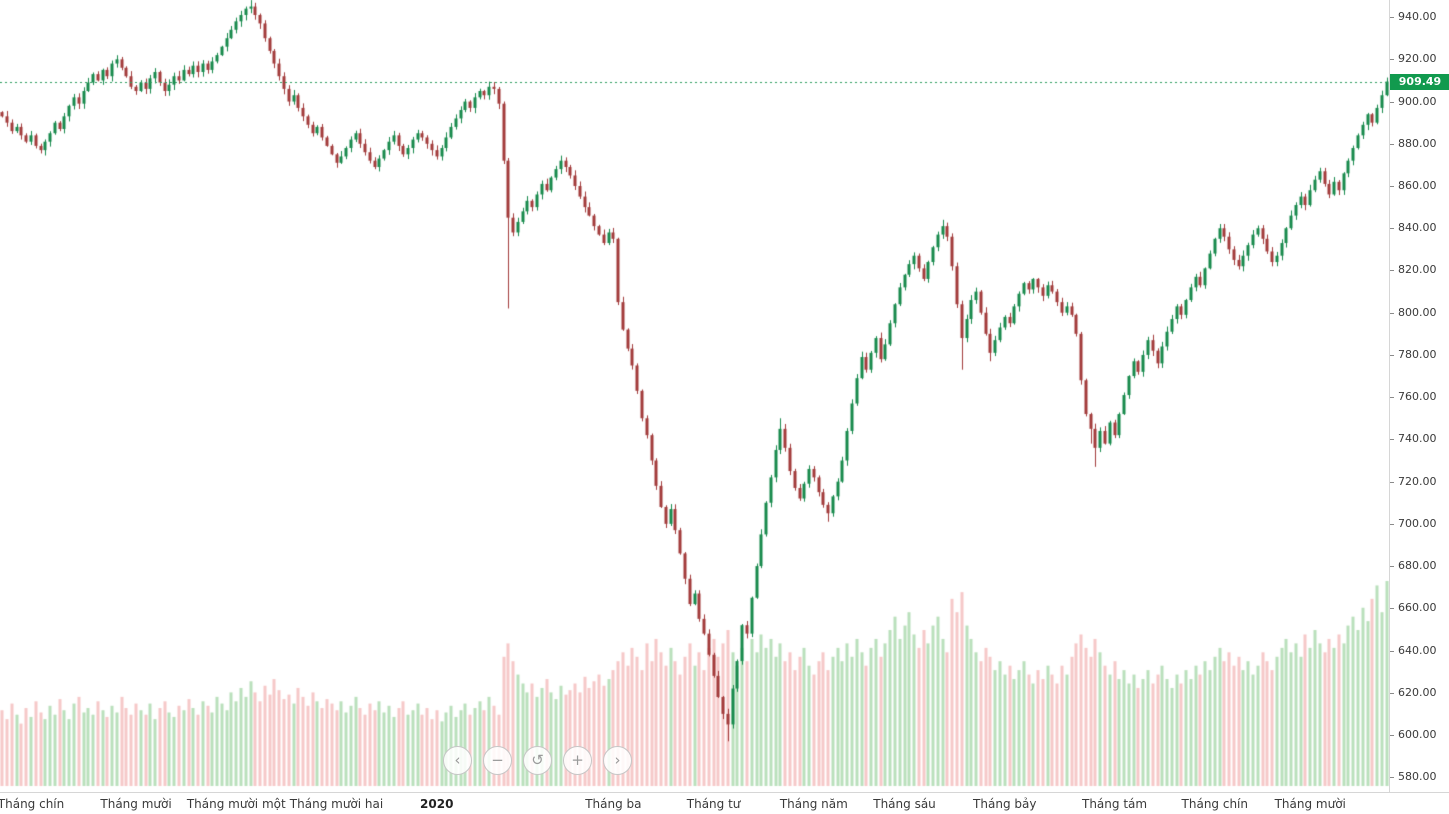 The width and height of the screenshot is (1449, 814). I want to click on current-price-badge: 909.49, so click(1419, 82).